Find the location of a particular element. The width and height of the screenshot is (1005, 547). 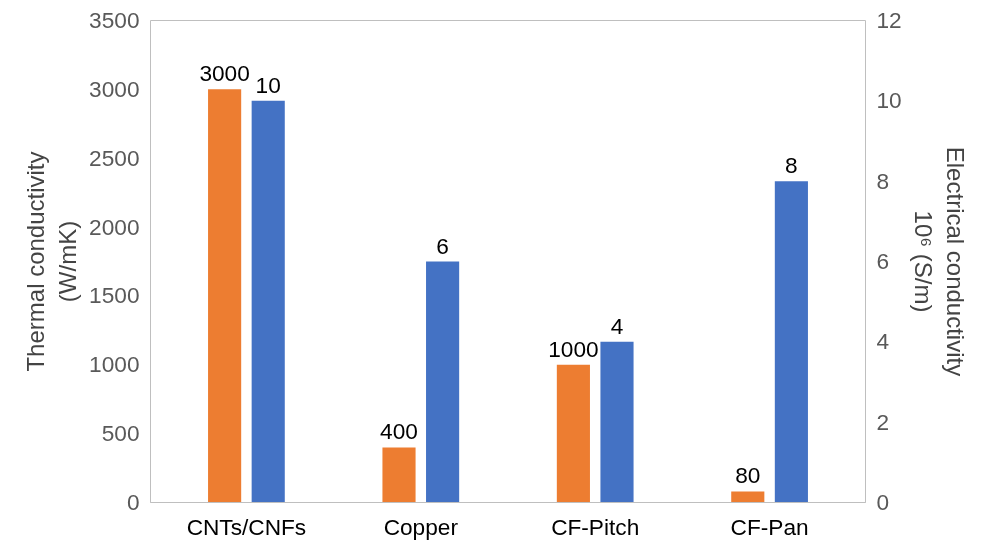

x-tick-label: Copper is located at coordinates (421, 526).